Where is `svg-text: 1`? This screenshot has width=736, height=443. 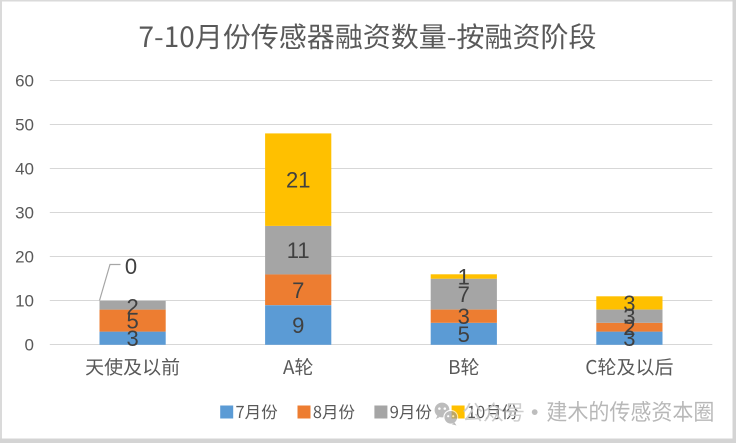
svg-text: 1 is located at coordinates (464, 277).